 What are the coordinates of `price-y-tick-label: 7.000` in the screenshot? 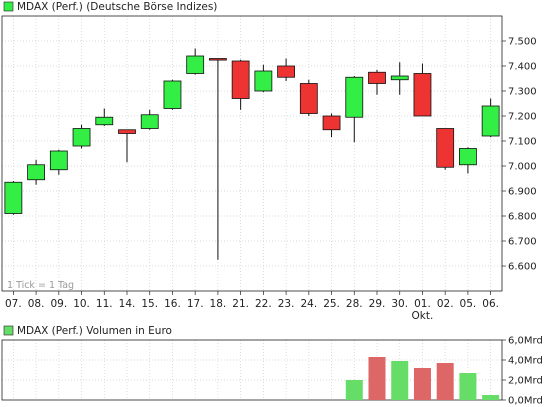 It's located at (522, 167).